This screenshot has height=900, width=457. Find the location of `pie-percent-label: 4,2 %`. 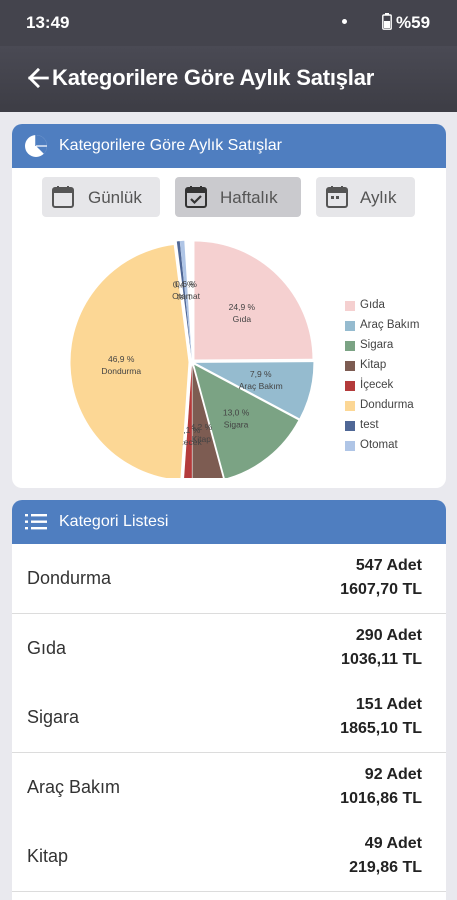

pie-percent-label: 4,2 % is located at coordinates (201, 427).